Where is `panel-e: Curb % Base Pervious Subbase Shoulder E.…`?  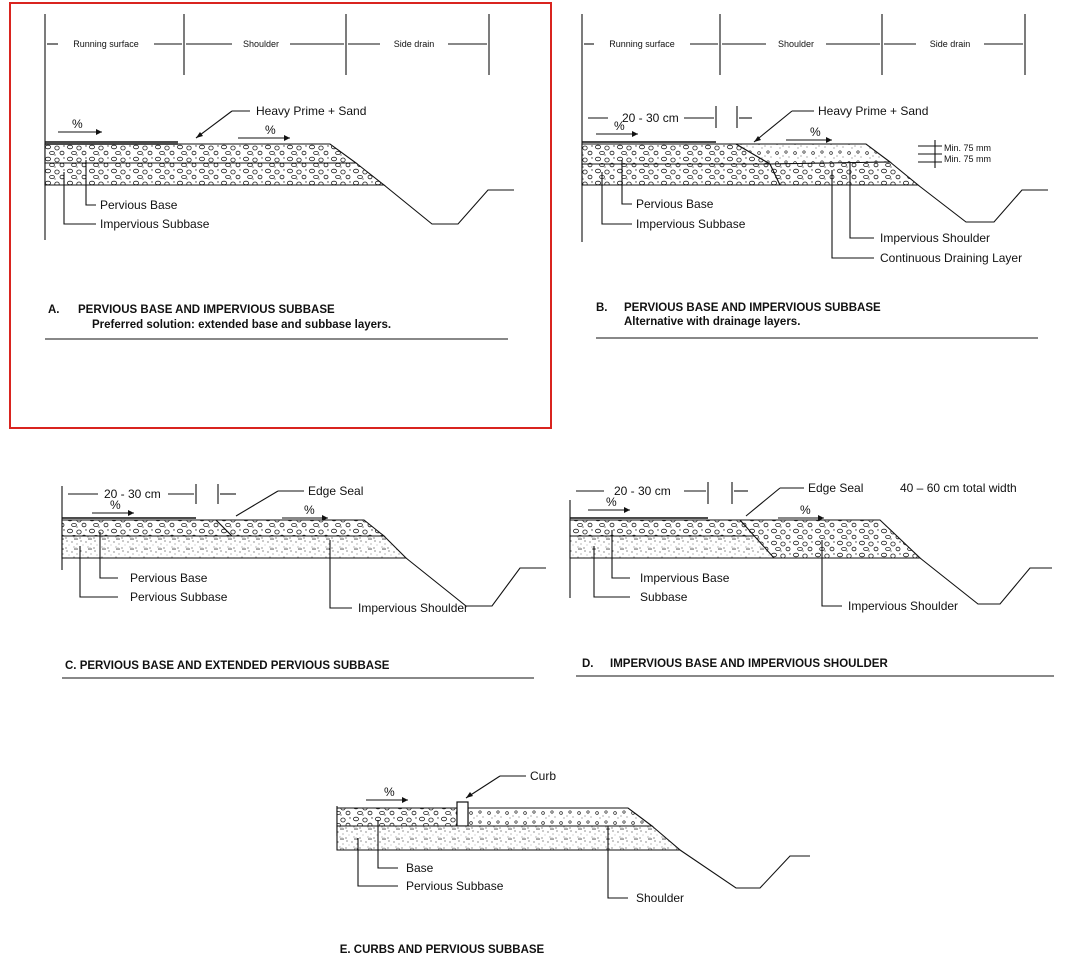
panel-e: Curb % Base Pervious Subbase Shoulder E.… is located at coordinates (573, 862).